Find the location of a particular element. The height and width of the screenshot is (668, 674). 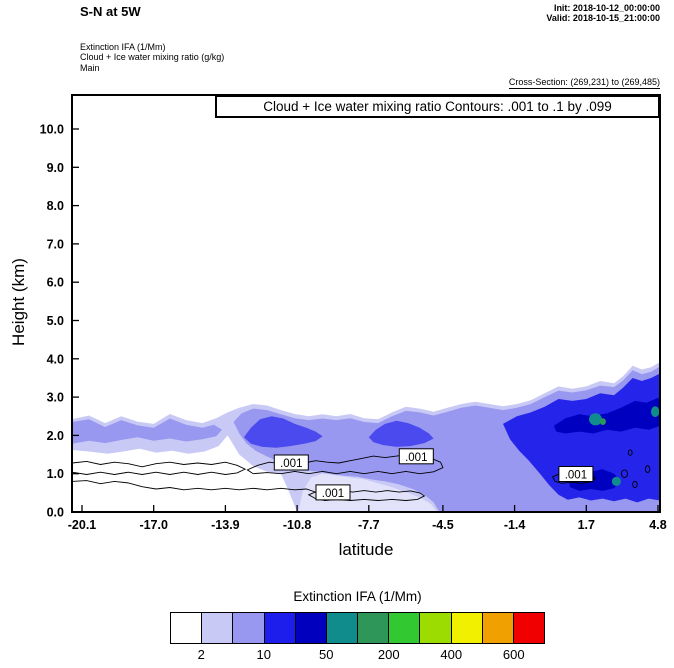

valid-time: Valid: 2018-10-15_21:00:00 is located at coordinates (603, 18).